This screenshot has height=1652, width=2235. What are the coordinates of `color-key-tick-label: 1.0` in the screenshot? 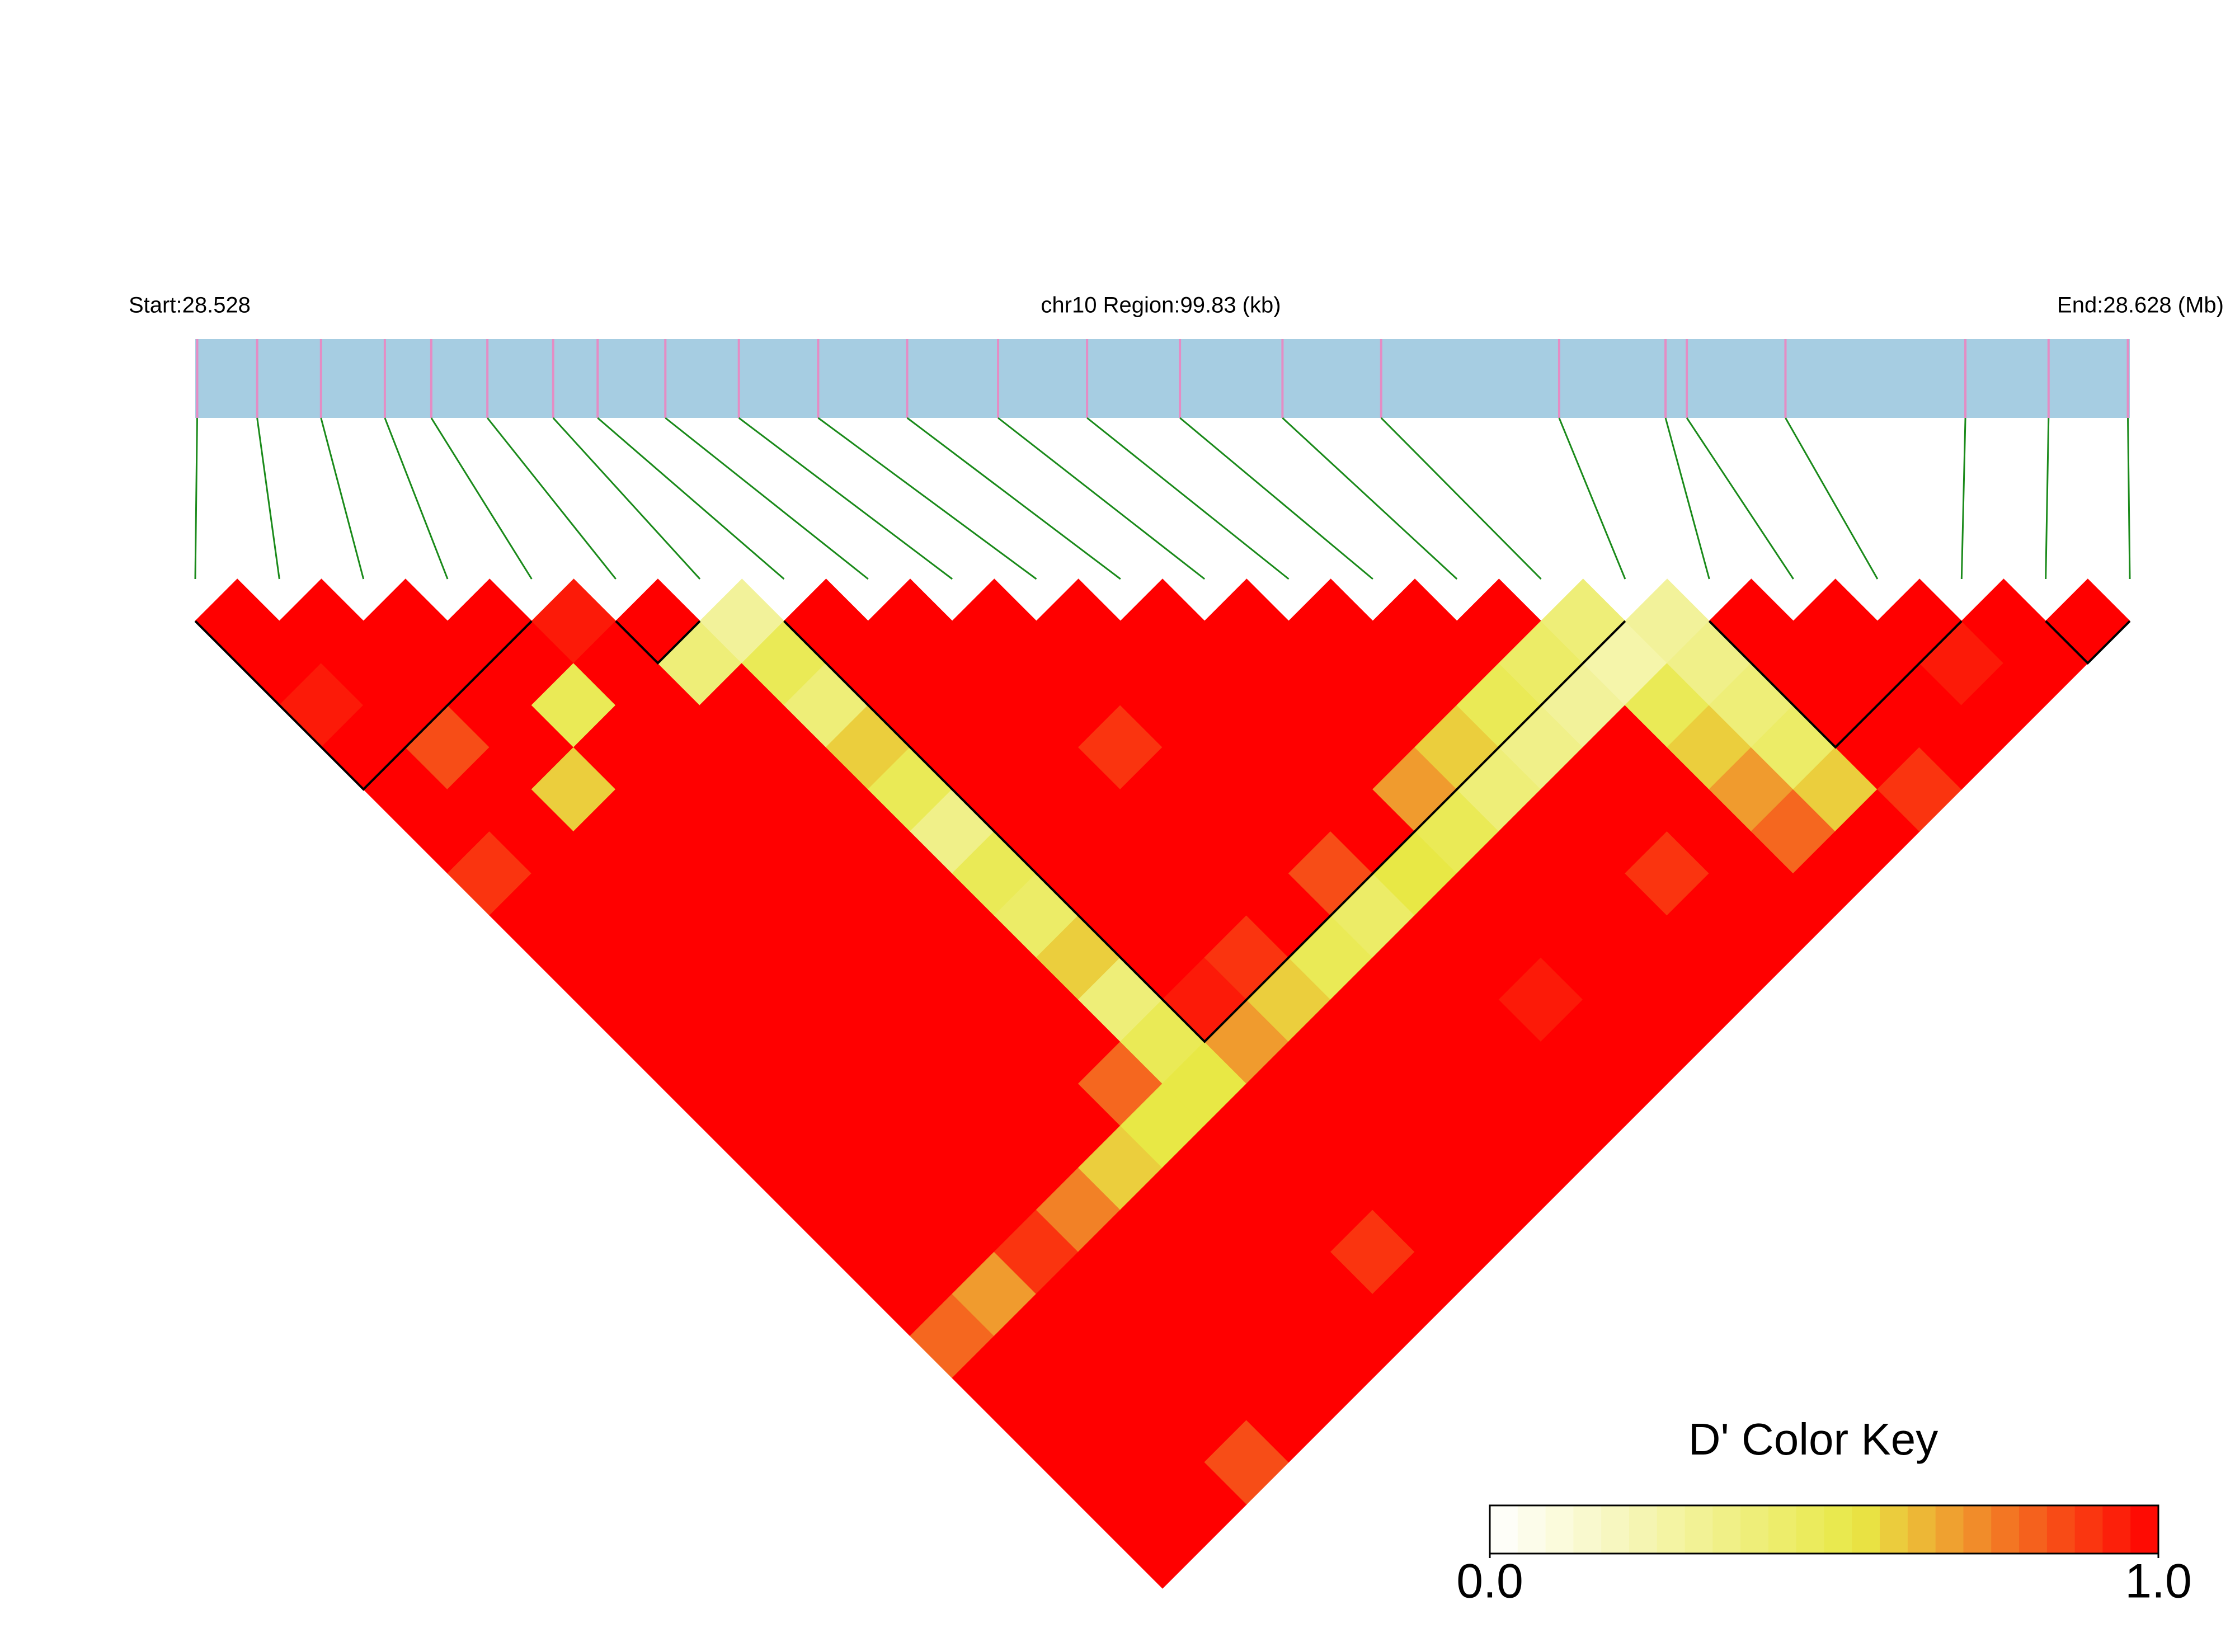 It's located at (2158, 1581).